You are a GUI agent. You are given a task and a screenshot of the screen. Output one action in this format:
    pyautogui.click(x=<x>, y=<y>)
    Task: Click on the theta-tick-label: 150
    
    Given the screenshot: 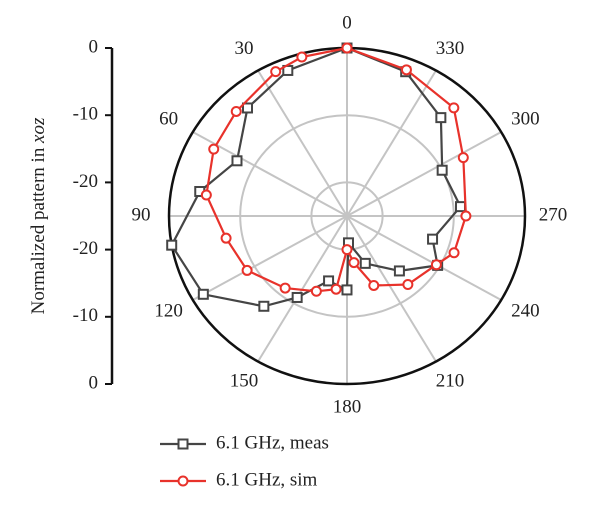 What is the action you would take?
    pyautogui.click(x=244, y=381)
    